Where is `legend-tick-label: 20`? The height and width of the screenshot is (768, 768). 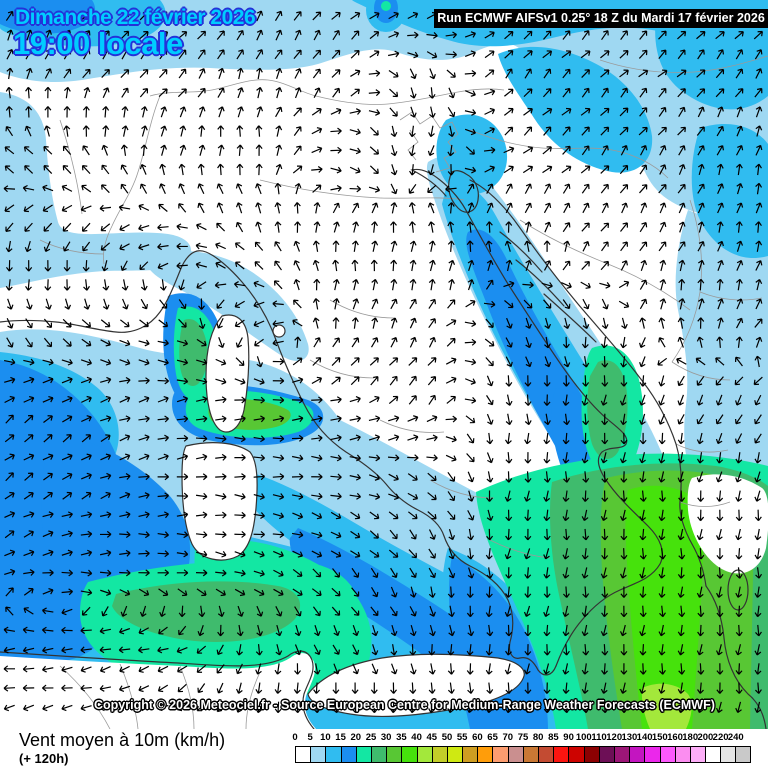
legend-tick-label: 20 is located at coordinates (356, 737).